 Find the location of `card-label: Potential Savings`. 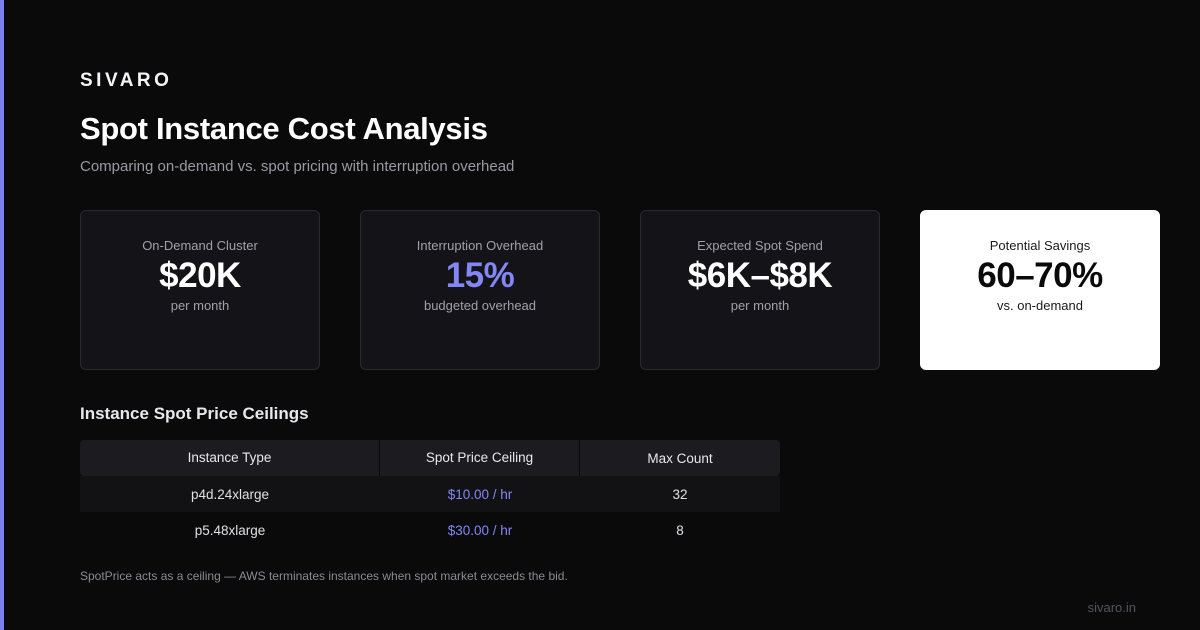

card-label: Potential Savings is located at coordinates (1040, 245).